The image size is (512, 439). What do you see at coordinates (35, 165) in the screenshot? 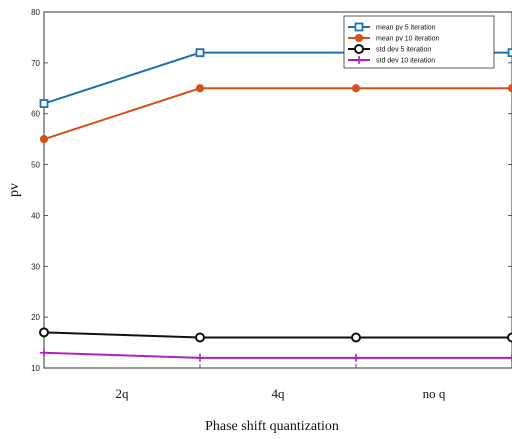
I see `y-tick-label: 50` at bounding box center [35, 165].